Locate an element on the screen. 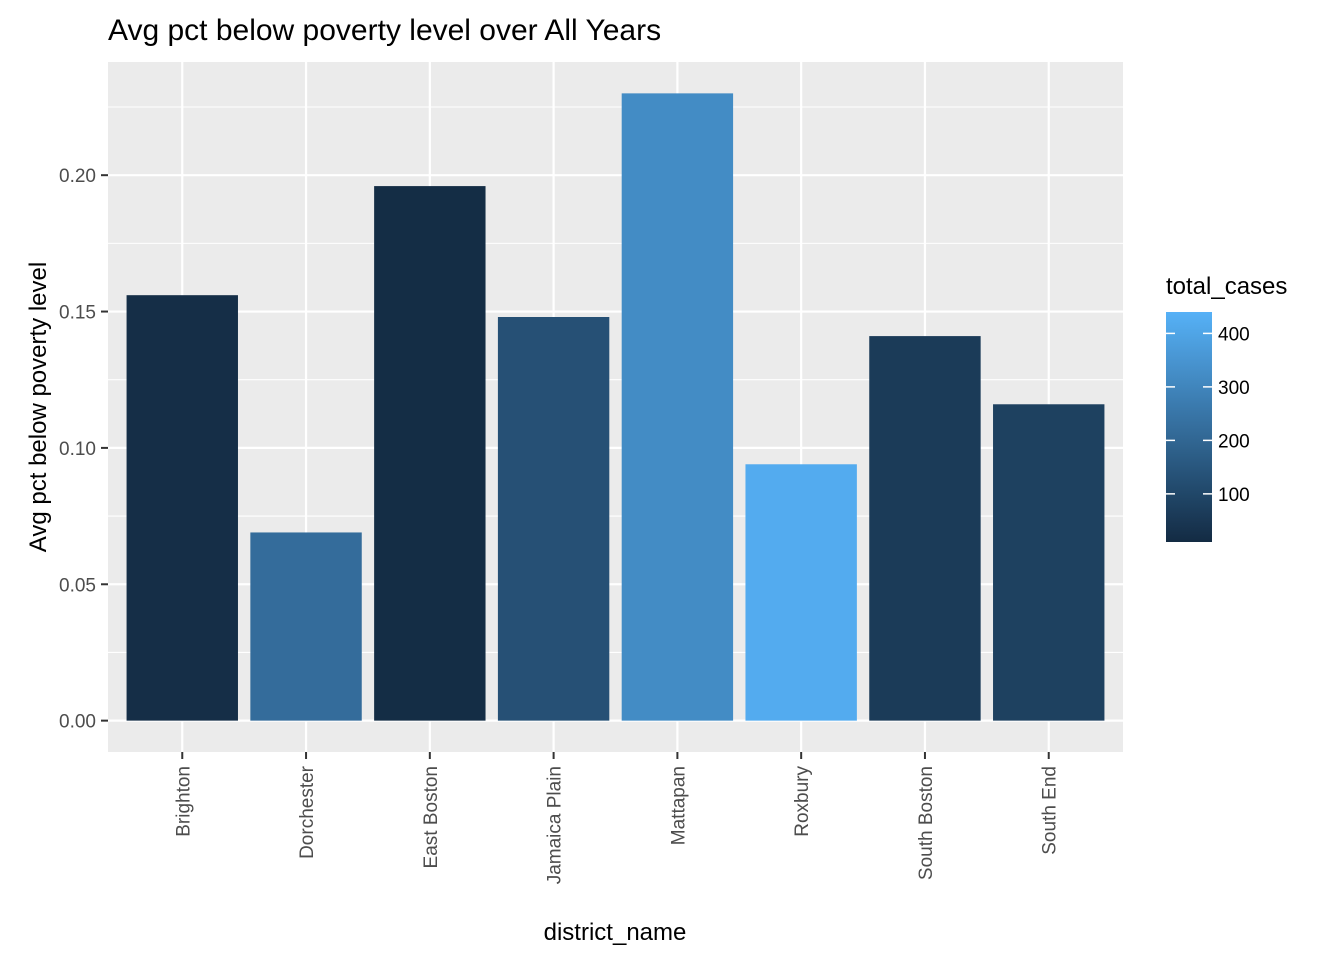  legend-title: total_cases is located at coordinates (1226, 286).